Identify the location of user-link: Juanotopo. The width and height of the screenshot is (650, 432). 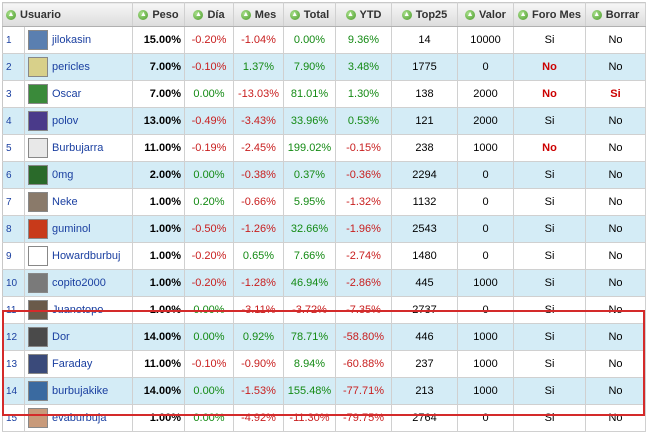
(78, 310).